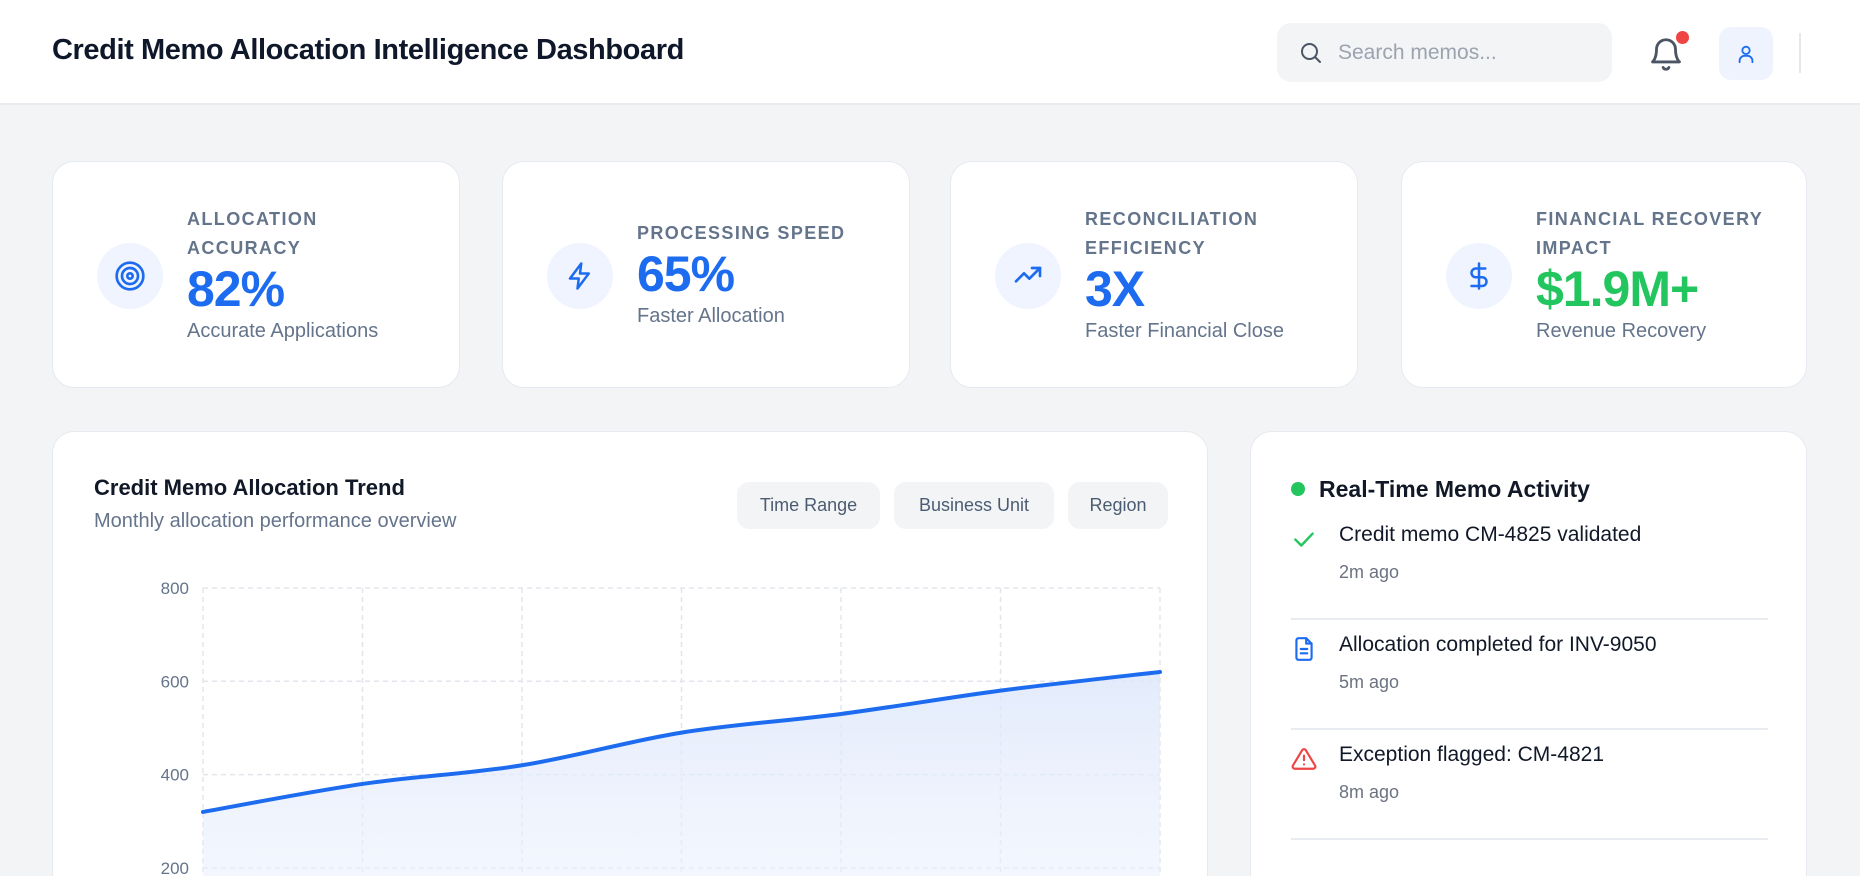 The height and width of the screenshot is (876, 1860). What do you see at coordinates (1118, 505) in the screenshot?
I see `filter-region-button: Region` at bounding box center [1118, 505].